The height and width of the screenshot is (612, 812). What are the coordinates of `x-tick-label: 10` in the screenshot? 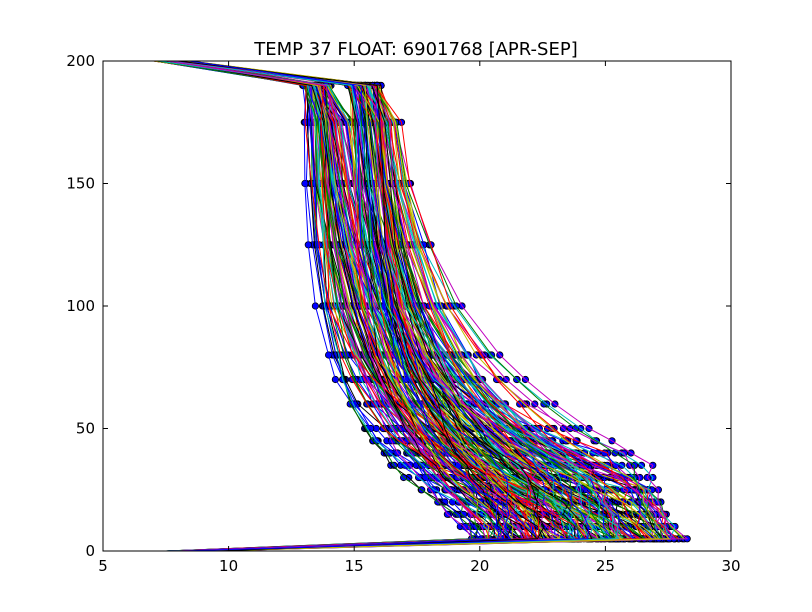 It's located at (228, 566).